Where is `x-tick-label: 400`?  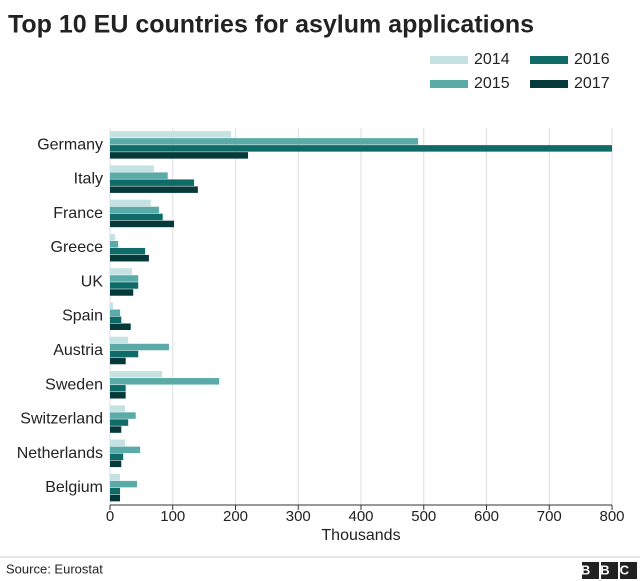
x-tick-label: 400 is located at coordinates (360, 516).